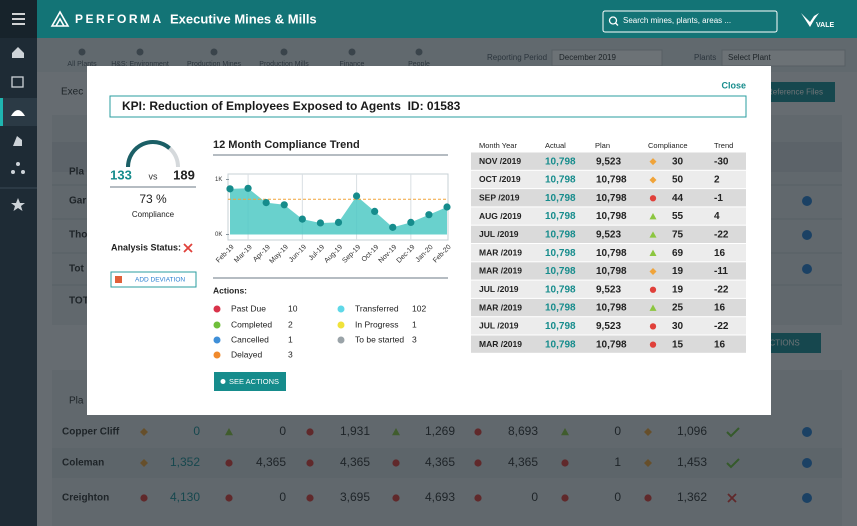 This screenshot has width=857, height=526. Describe the element at coordinates (377, 308) in the screenshot. I see `action-name: Transferred` at that location.